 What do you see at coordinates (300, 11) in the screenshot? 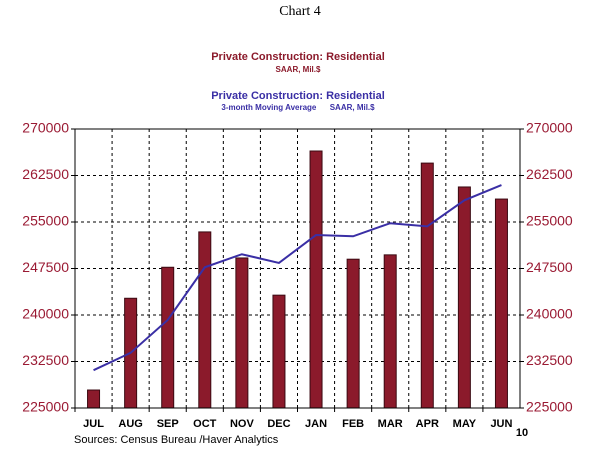
I see `chart-title: Chart 4` at bounding box center [300, 11].